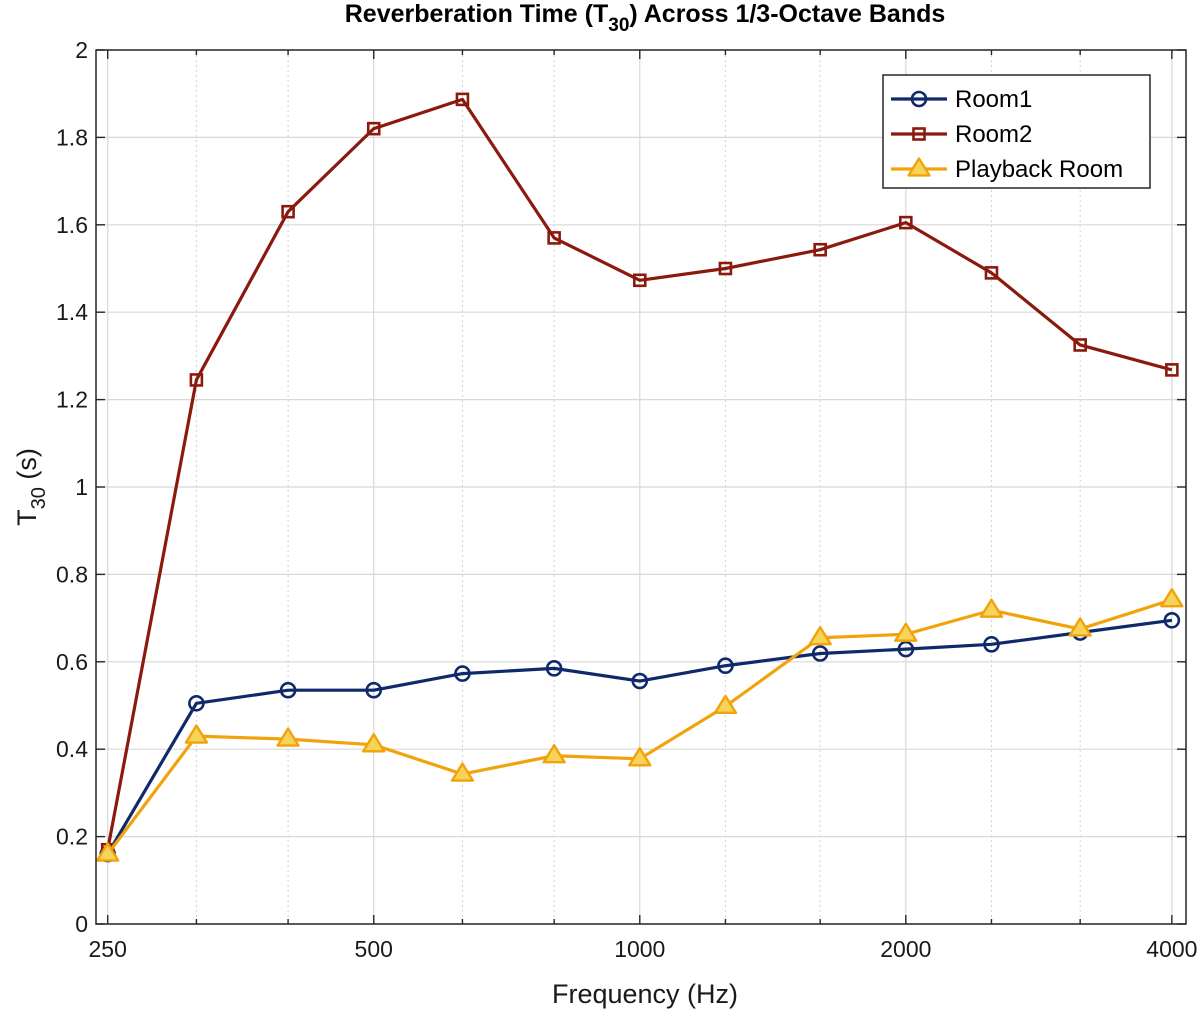  What do you see at coordinates (374, 949) in the screenshot?
I see `x-tick-label: 500` at bounding box center [374, 949].